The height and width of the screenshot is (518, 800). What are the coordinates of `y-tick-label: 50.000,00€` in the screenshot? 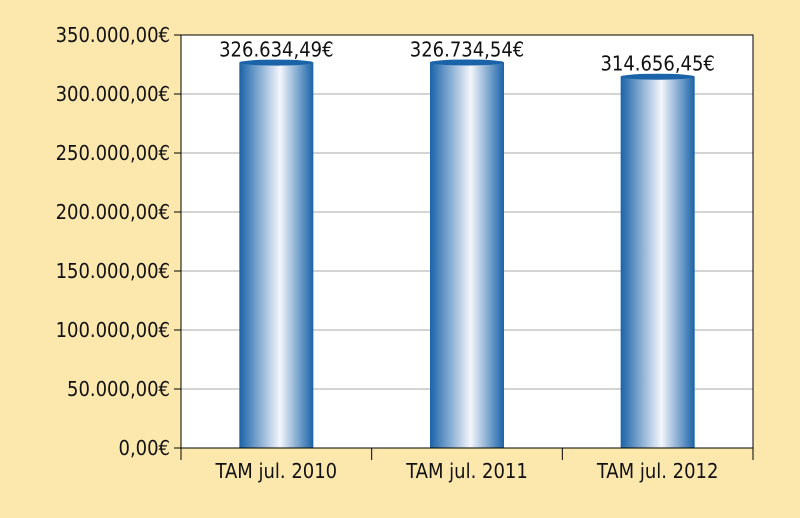 It's located at (118, 389).